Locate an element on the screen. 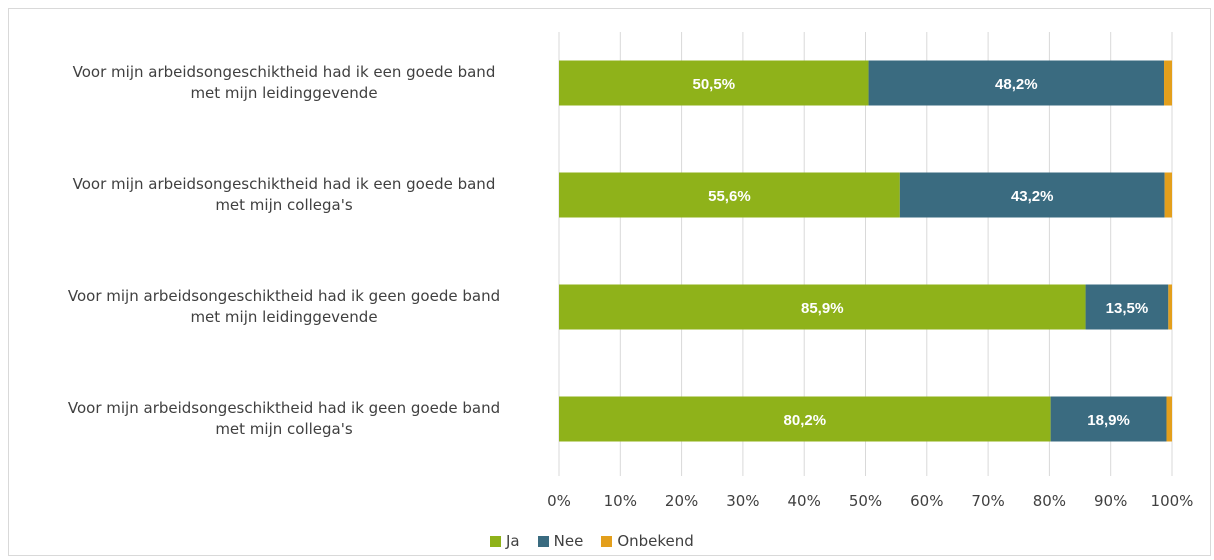  data-label: 85,9% is located at coordinates (822, 308).